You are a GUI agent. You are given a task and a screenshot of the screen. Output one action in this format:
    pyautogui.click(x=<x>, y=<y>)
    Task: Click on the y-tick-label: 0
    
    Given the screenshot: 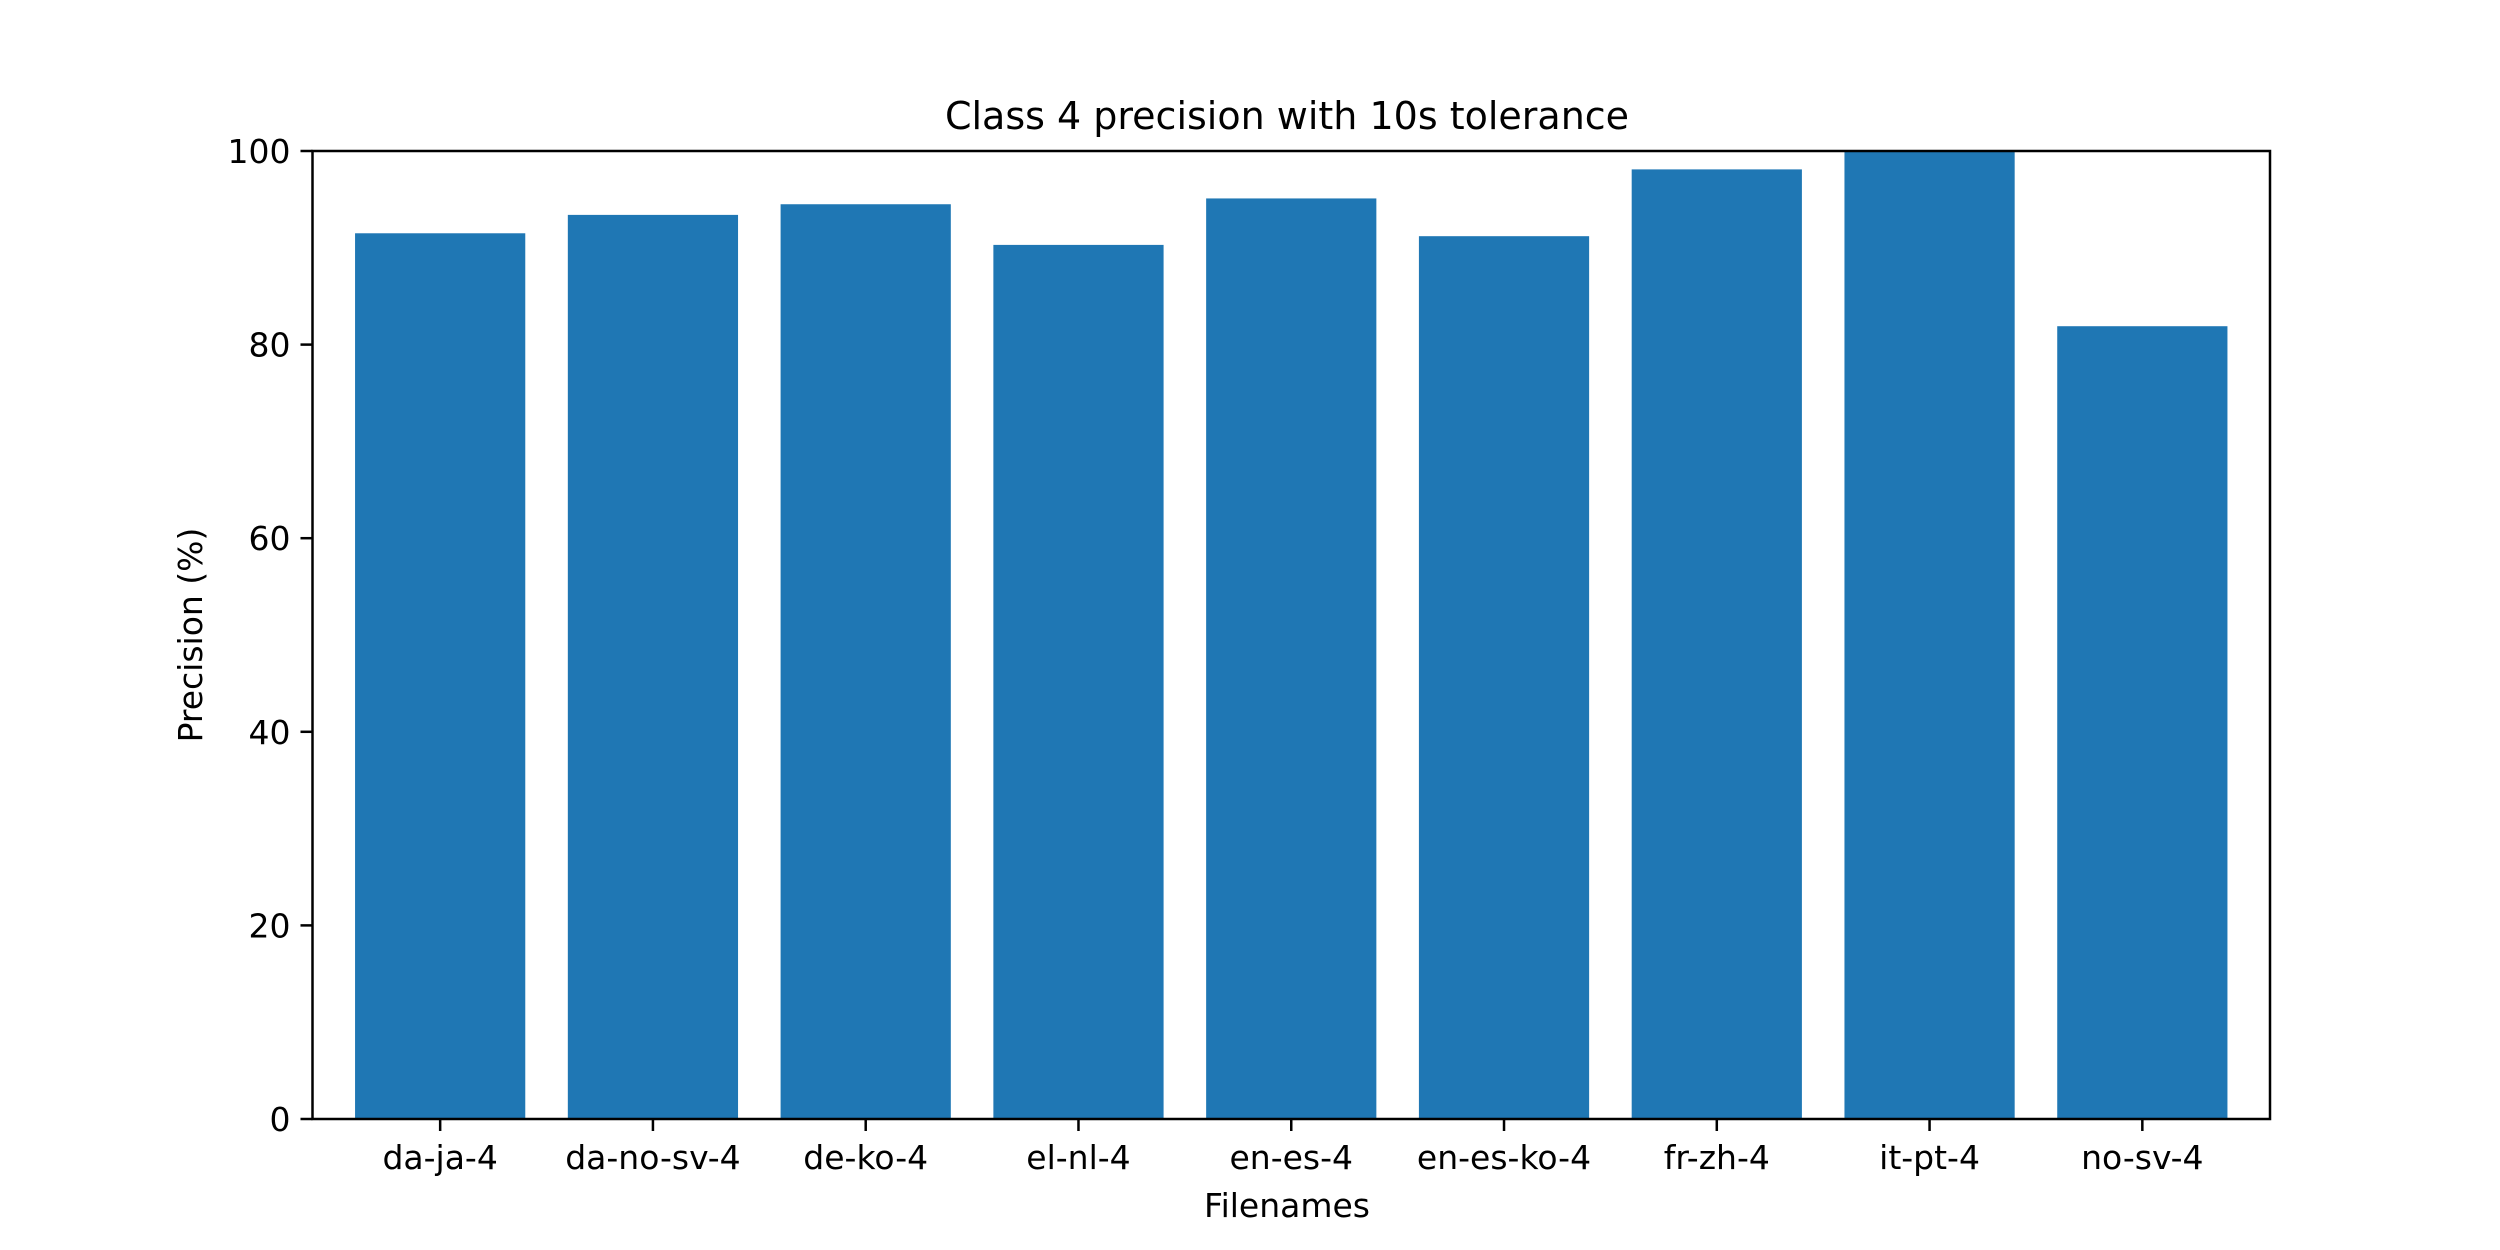 What is the action you would take?
    pyautogui.click(x=280, y=1119)
    